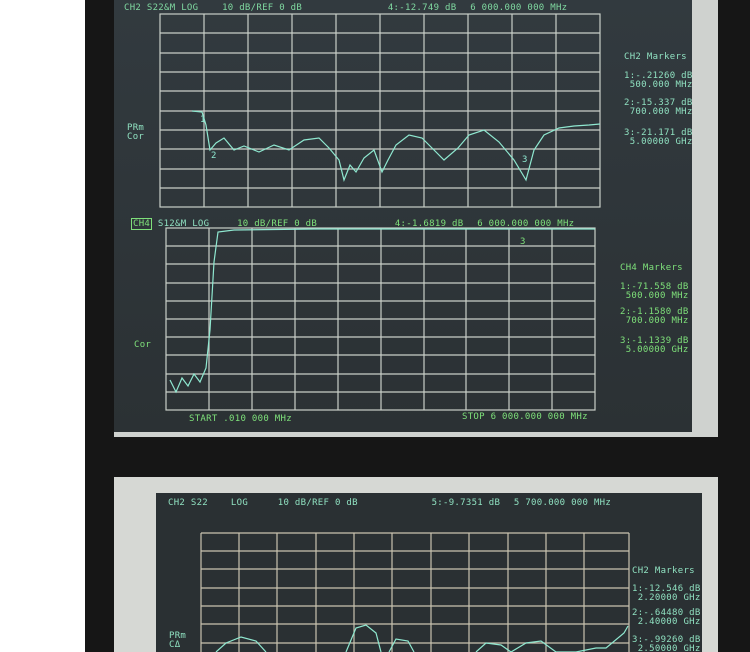 This screenshot has height=652, width=750. I want to click on lower-trace, so click(382, 311).